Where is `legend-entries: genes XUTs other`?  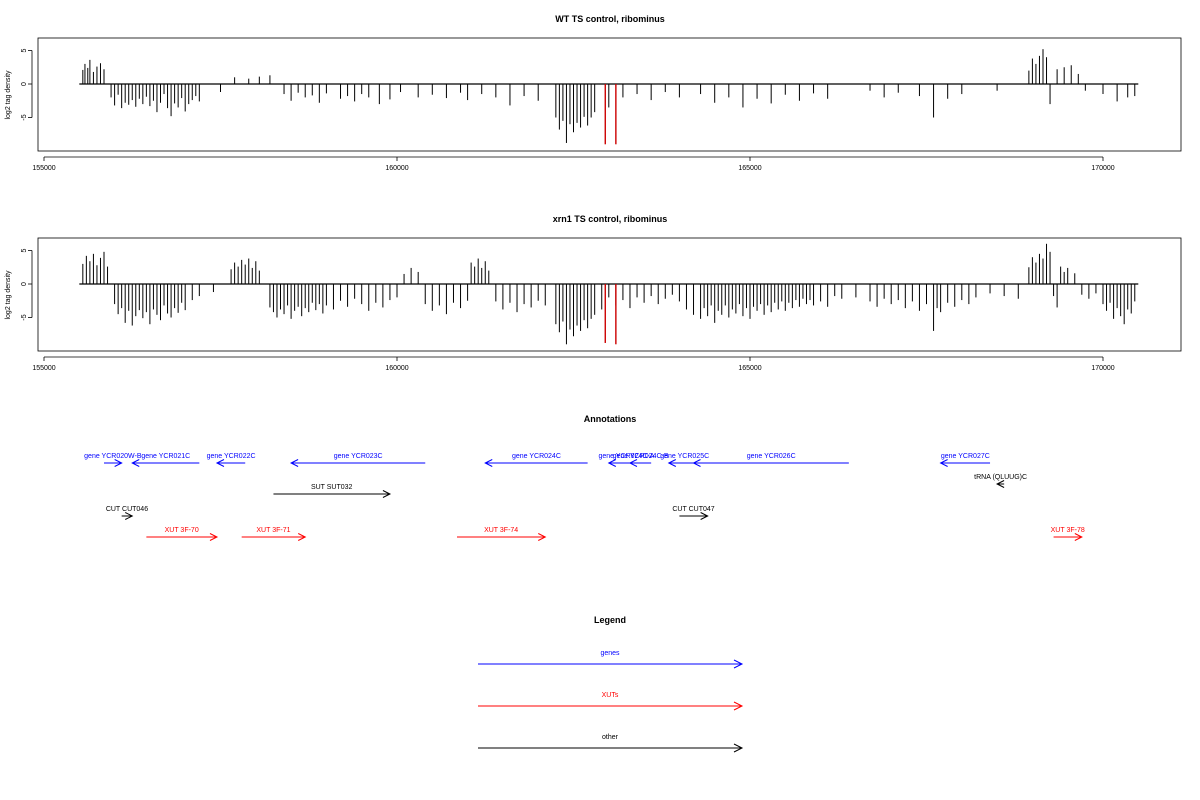 legend-entries: genes XUTs other is located at coordinates (611, 701).